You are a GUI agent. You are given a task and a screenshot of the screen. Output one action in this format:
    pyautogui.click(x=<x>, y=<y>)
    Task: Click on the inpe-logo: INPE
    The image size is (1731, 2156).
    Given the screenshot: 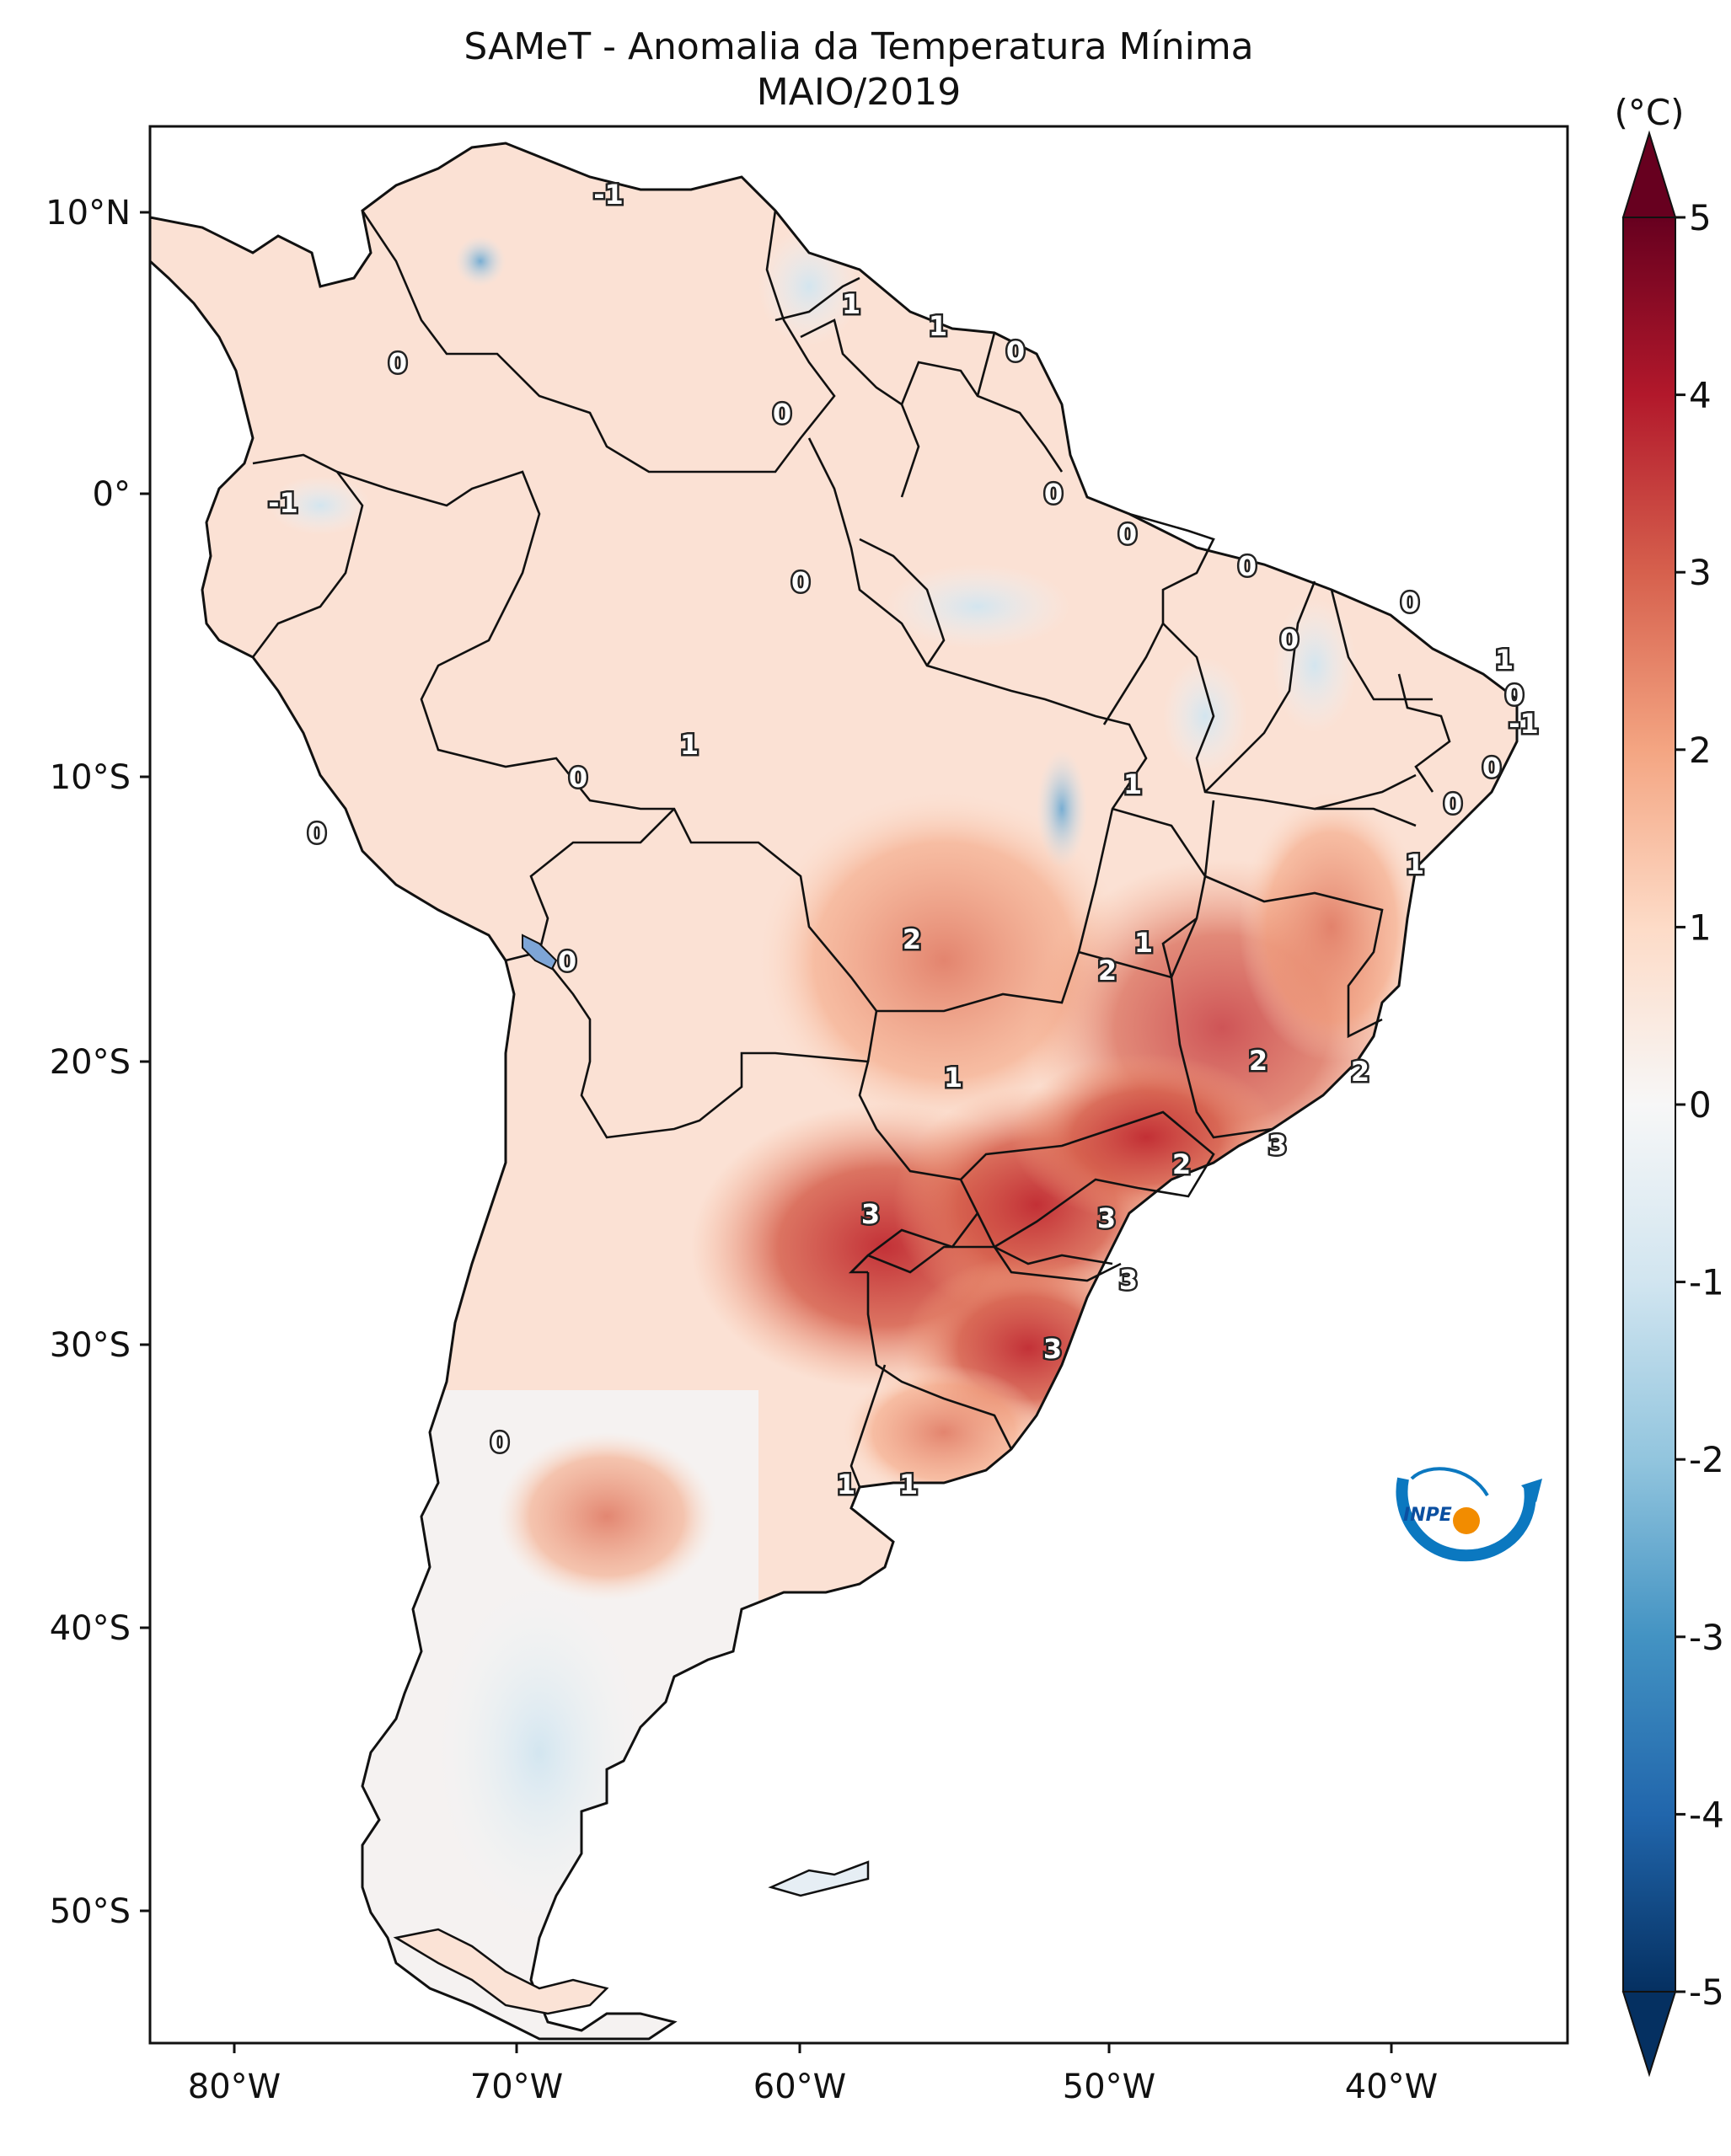 What is the action you would take?
    pyautogui.click(x=1469, y=1514)
    